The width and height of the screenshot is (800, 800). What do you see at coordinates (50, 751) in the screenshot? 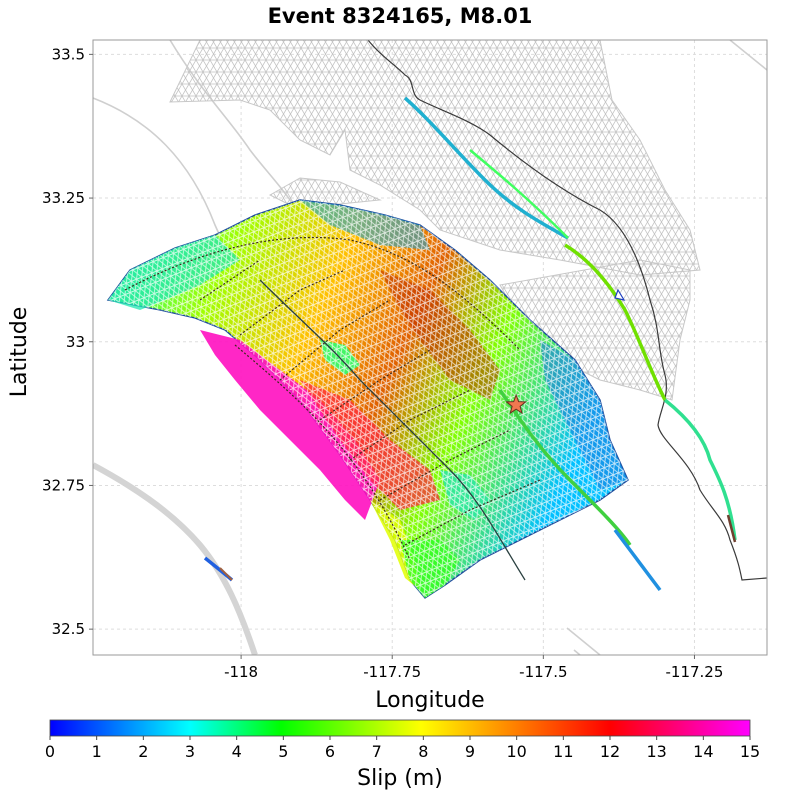
I see `colorbar-tick-label: 0` at bounding box center [50, 751].